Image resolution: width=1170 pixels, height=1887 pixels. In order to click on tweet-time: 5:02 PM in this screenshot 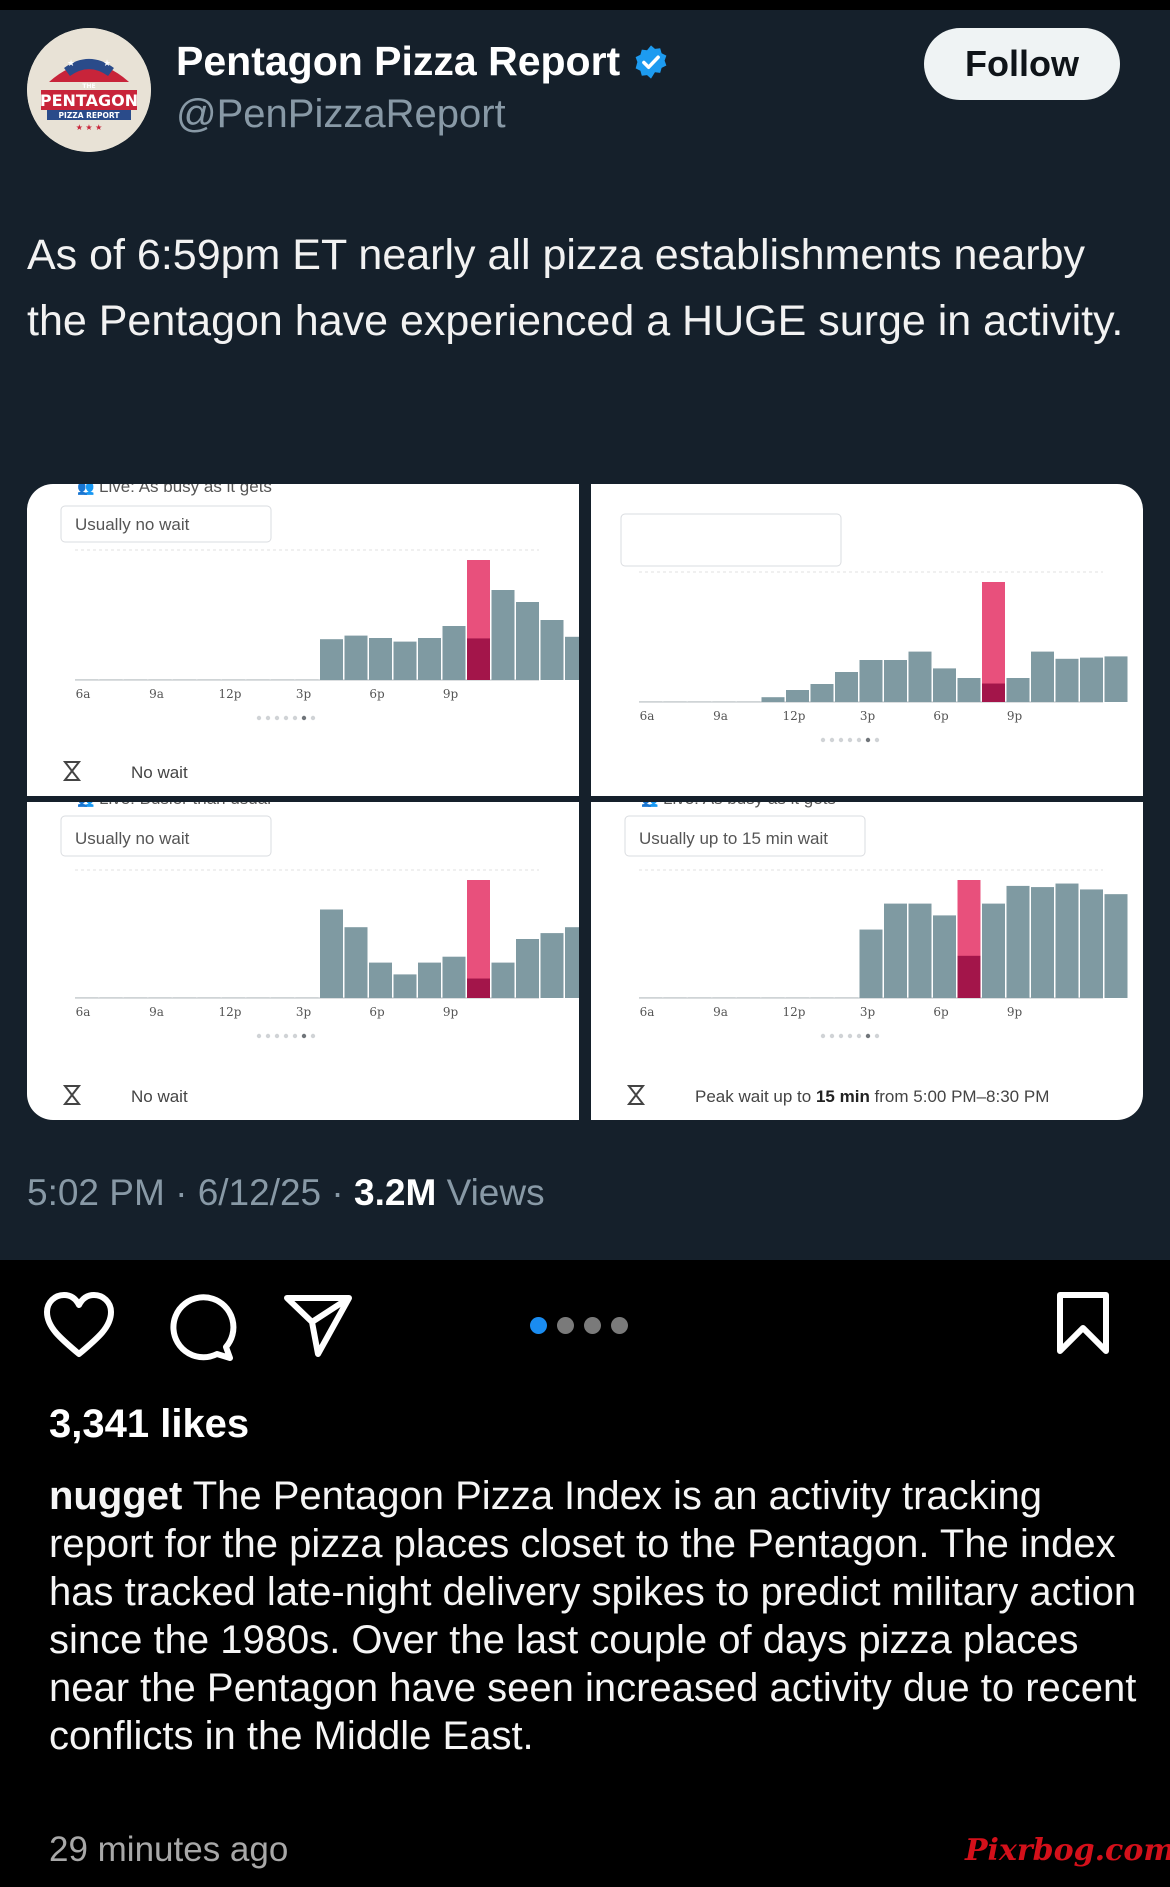, I will do `click(96, 1192)`.